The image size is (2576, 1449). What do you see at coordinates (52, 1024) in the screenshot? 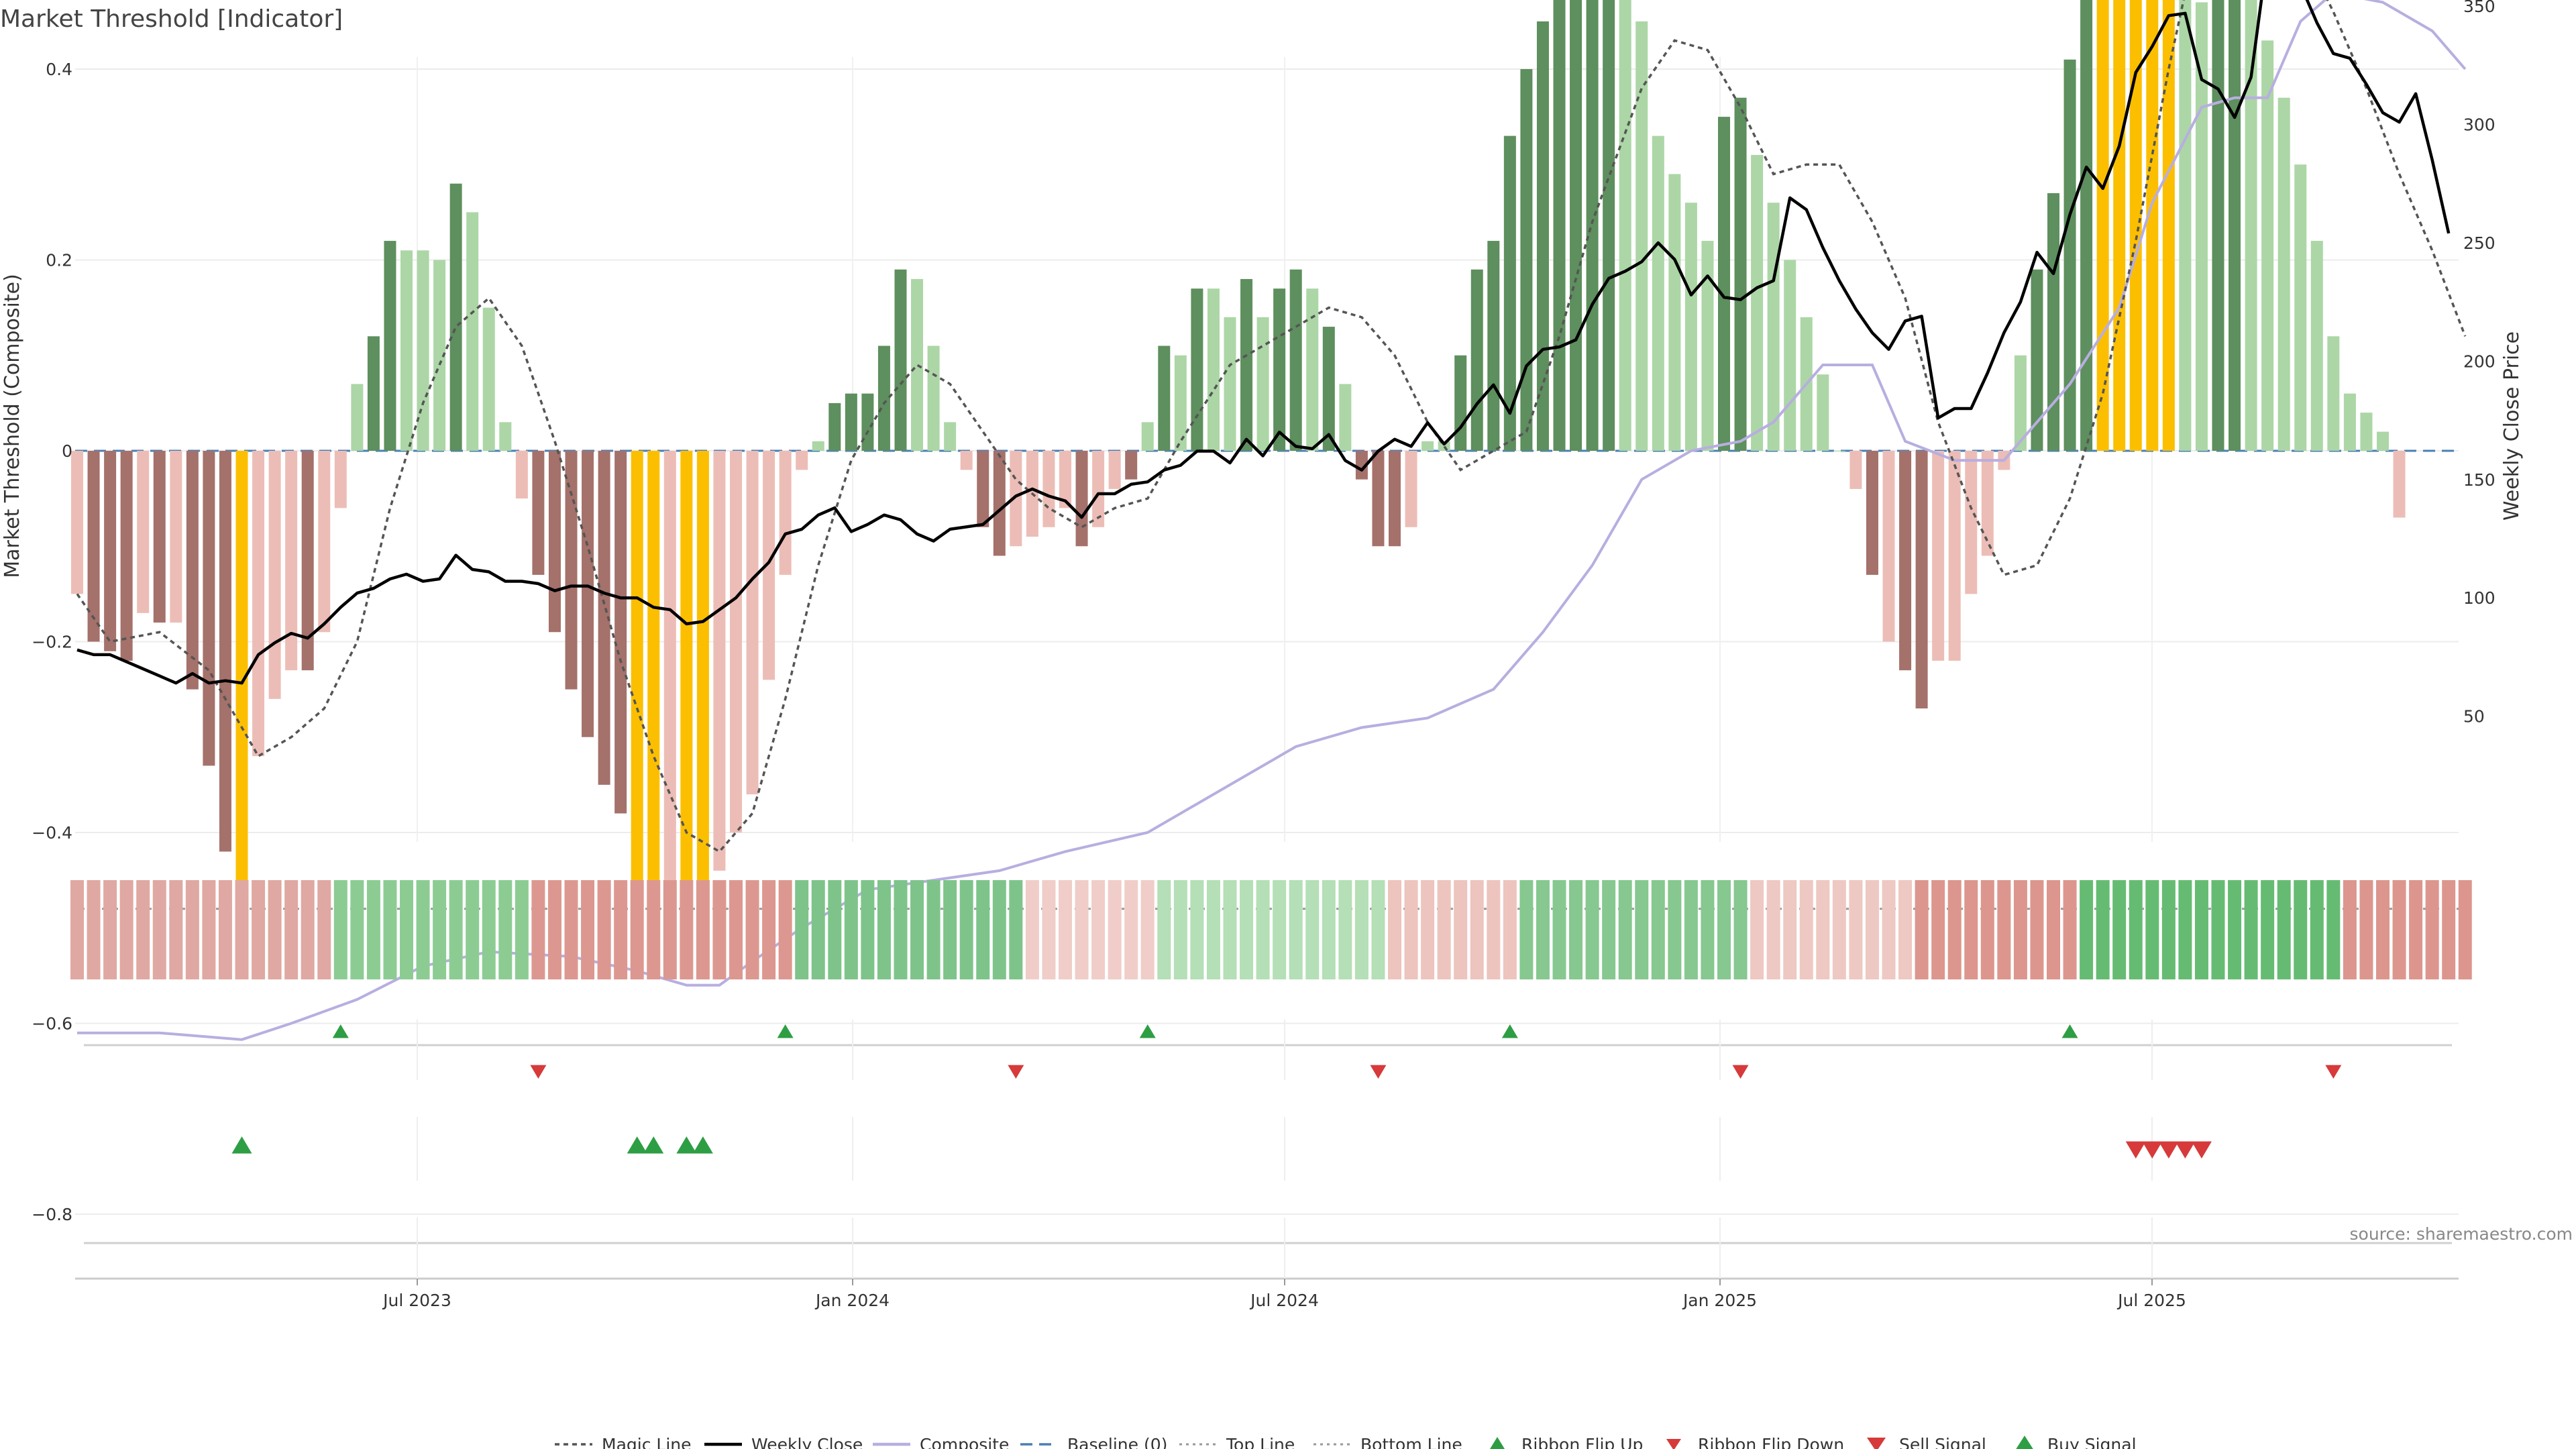
I see `left-tick-label: −0.6` at bounding box center [52, 1024].